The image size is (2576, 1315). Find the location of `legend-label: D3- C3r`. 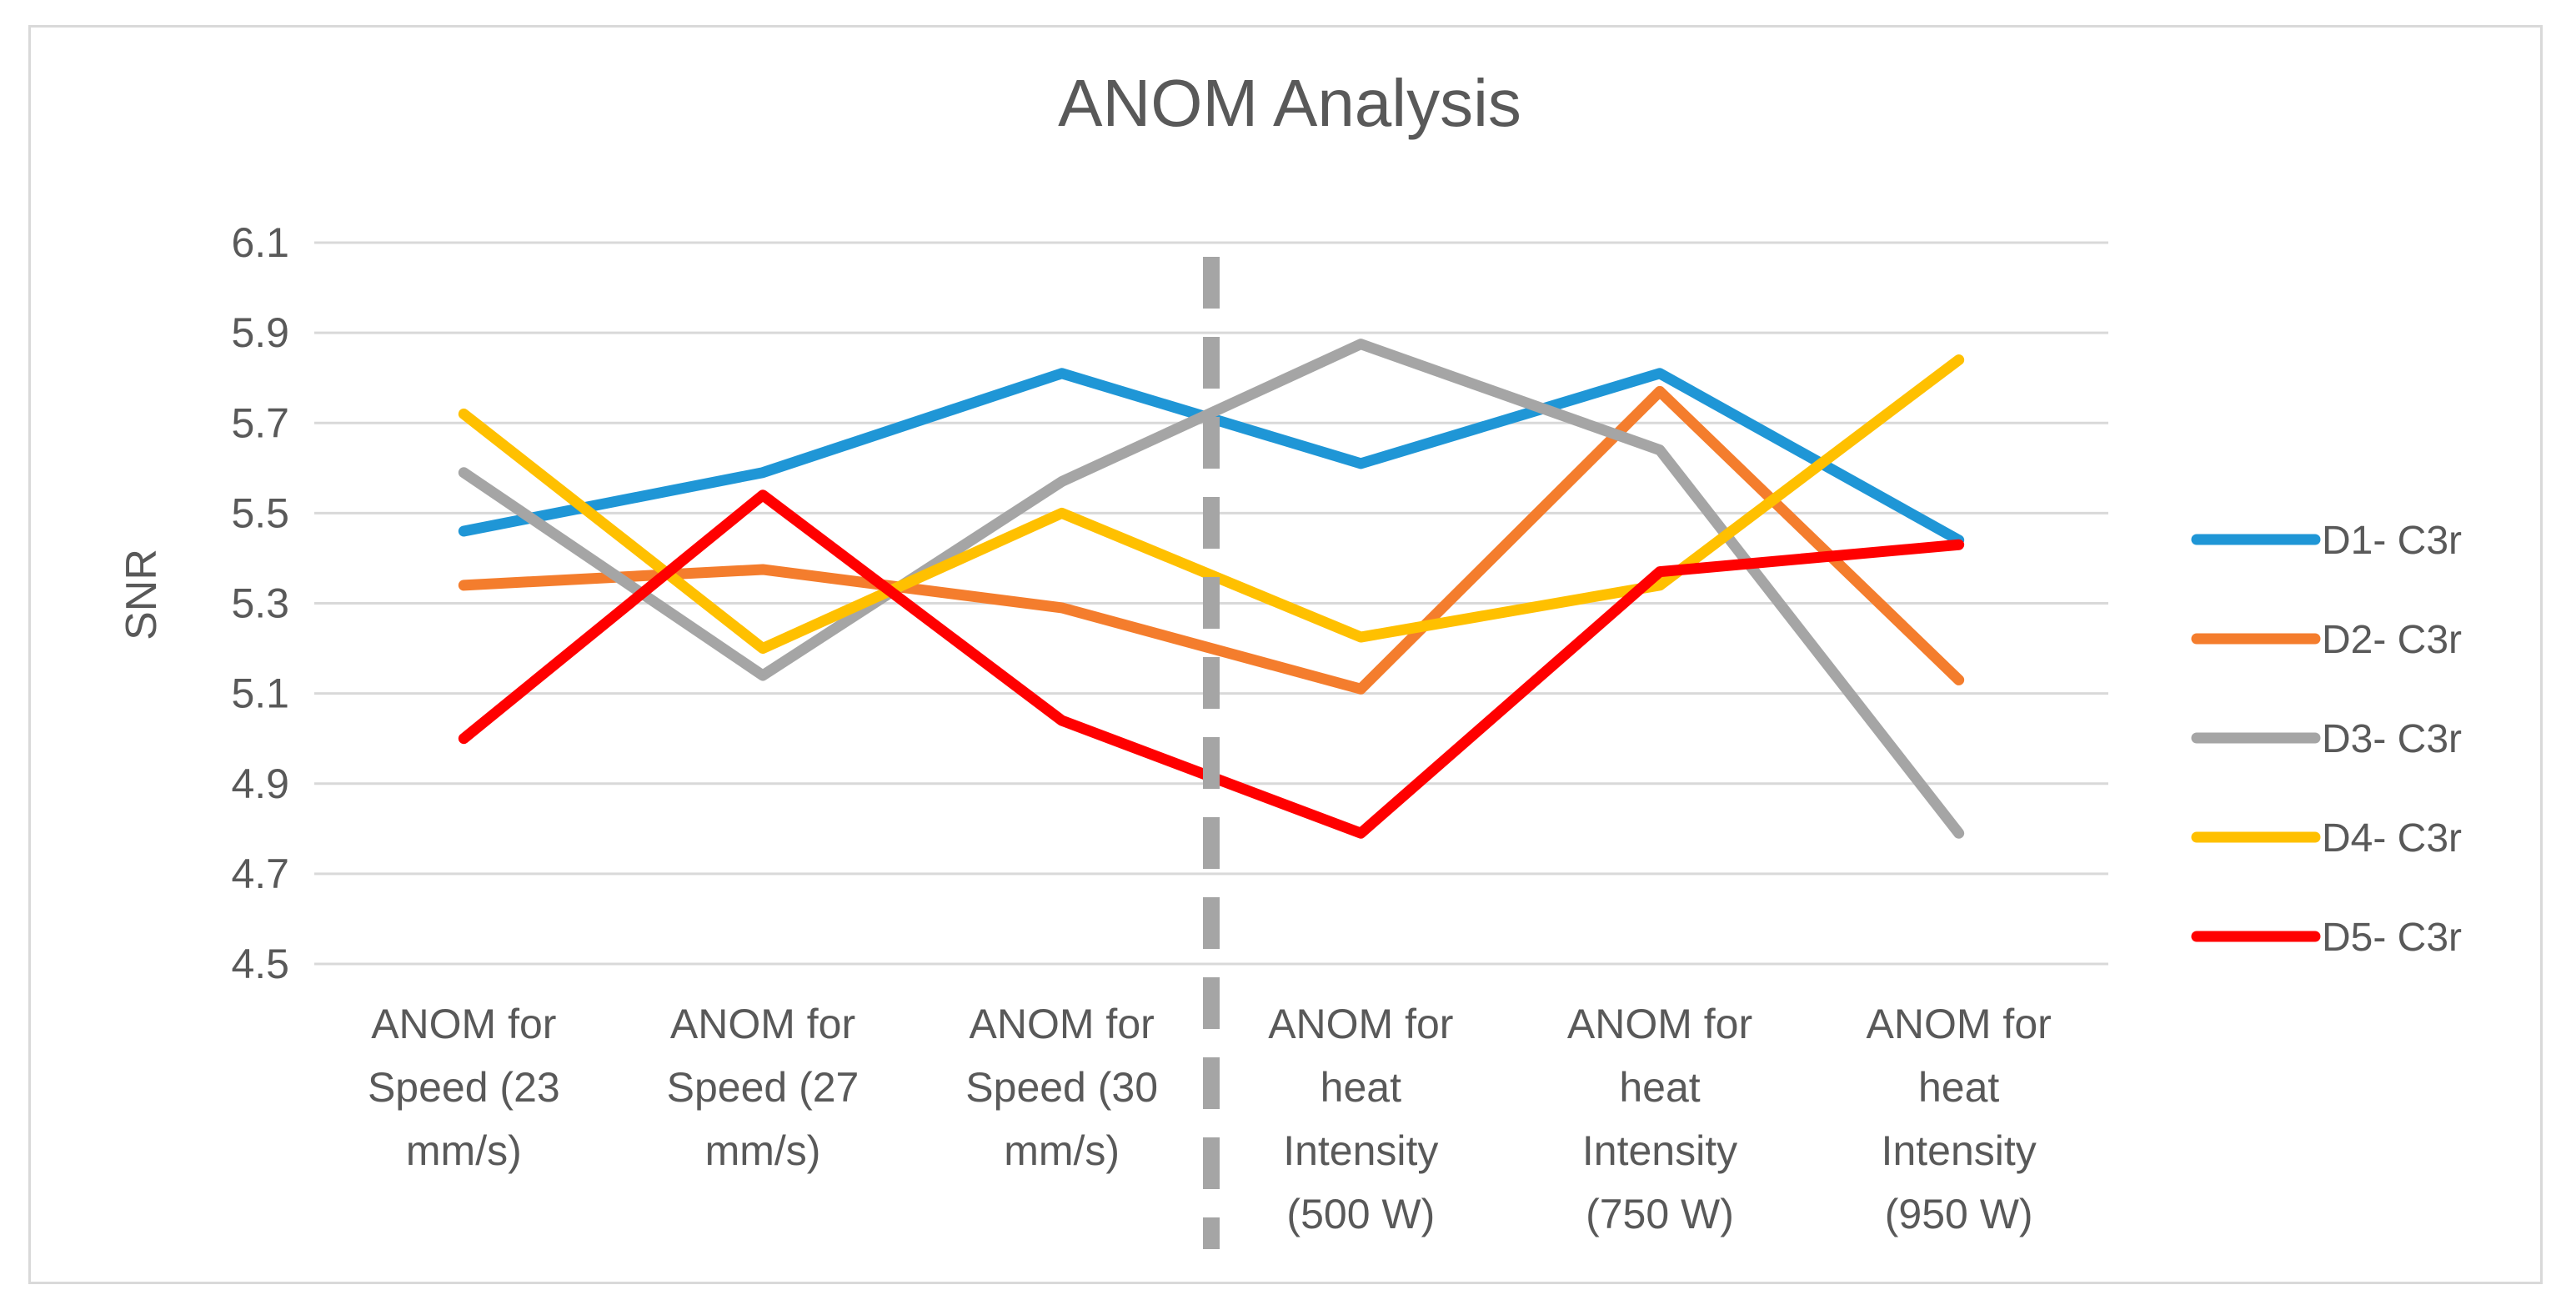

legend-label: D3- C3r is located at coordinates (2392, 739).